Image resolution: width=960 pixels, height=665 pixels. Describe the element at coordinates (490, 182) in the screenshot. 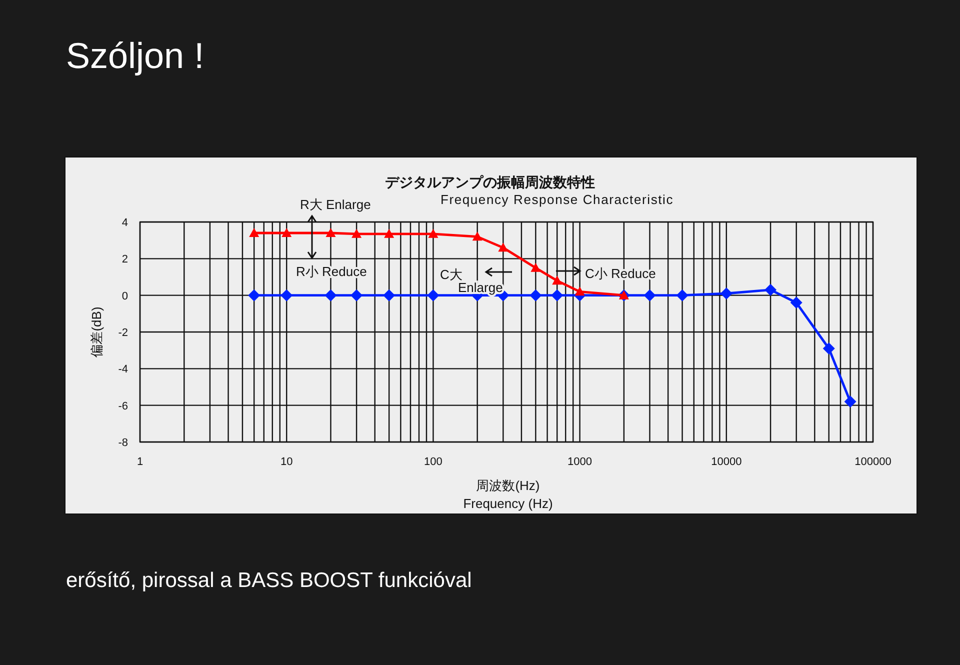

I see `chart-title: デジタルアンプの振幅周波数特性` at that location.